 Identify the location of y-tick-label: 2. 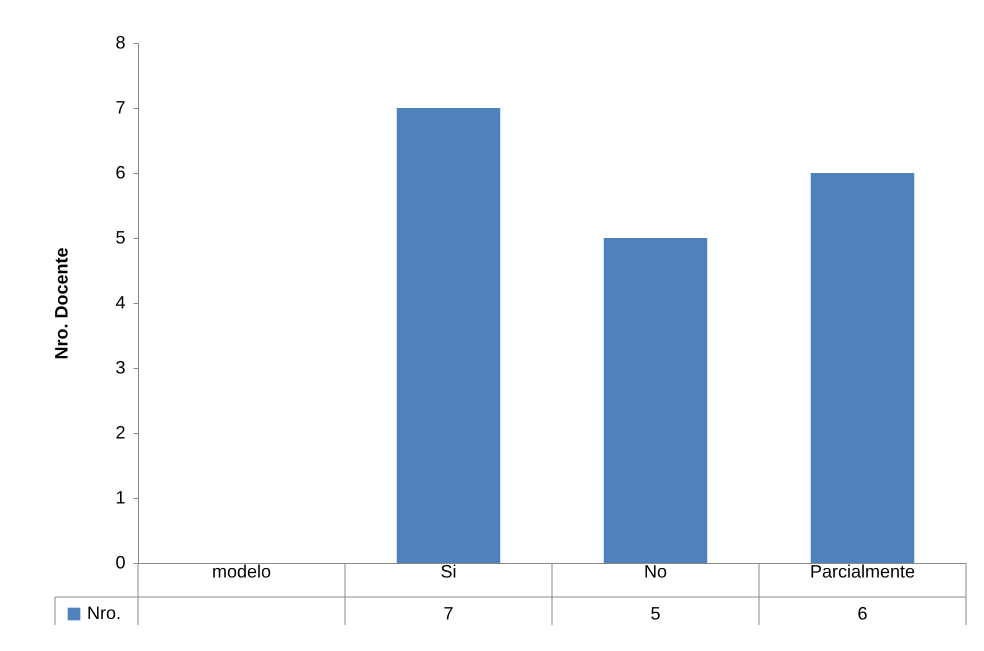
(120, 432).